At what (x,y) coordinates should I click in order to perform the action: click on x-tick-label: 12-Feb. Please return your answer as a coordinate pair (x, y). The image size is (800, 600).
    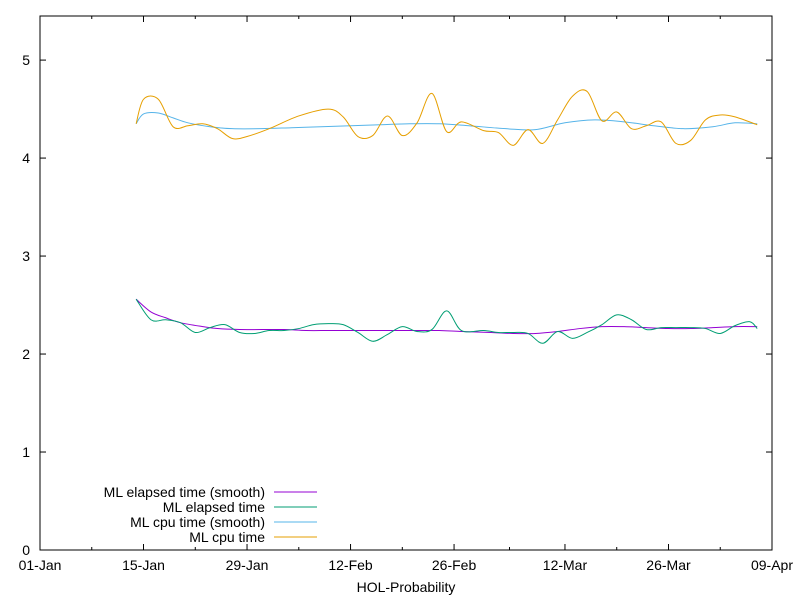
    Looking at the image, I should click on (350, 565).